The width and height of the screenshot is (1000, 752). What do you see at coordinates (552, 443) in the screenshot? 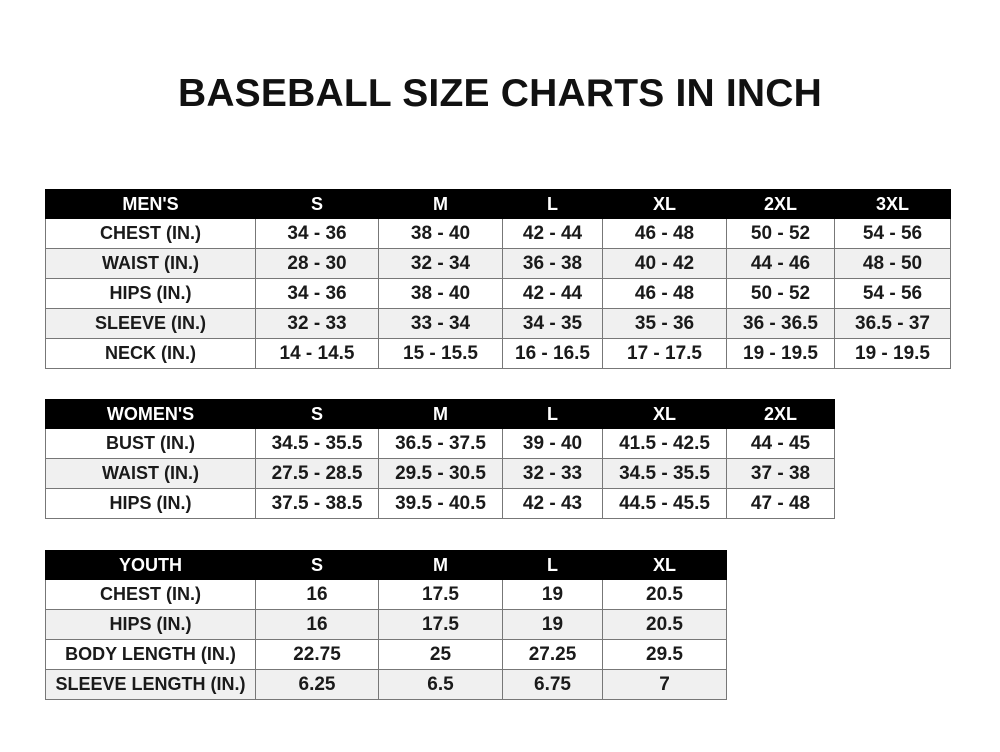
I see `size-value: 39 - 40` at bounding box center [552, 443].